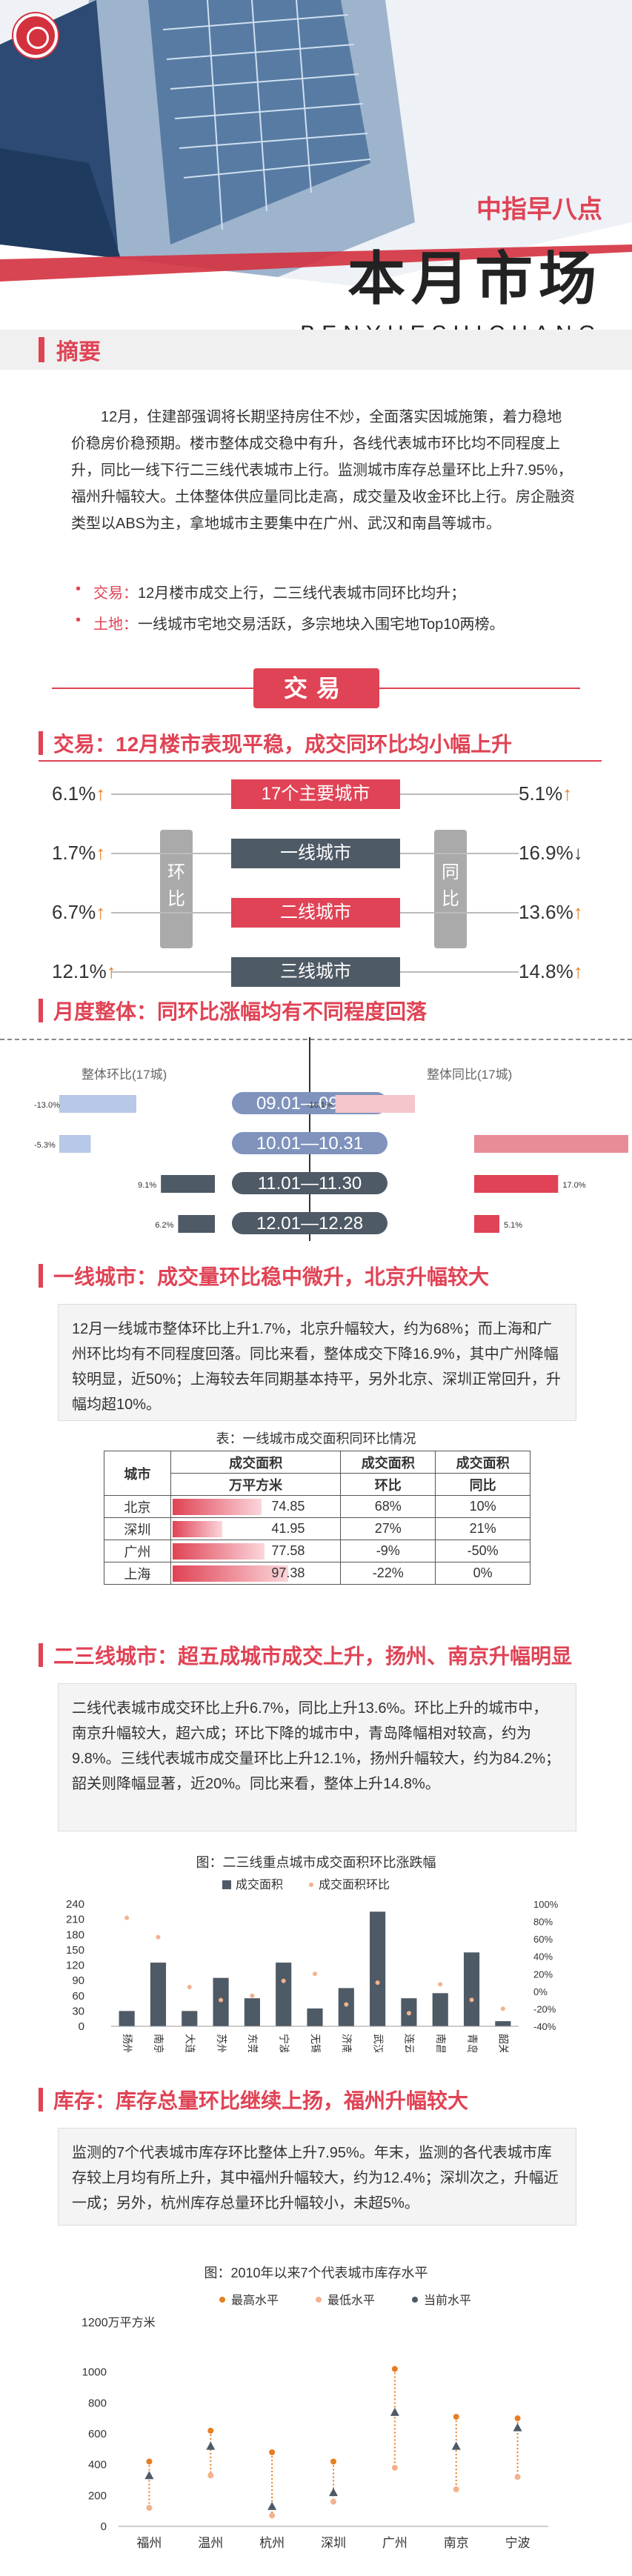 The image size is (632, 2576). I want to click on trade-row-yoy: 13.6%↑, so click(551, 912).